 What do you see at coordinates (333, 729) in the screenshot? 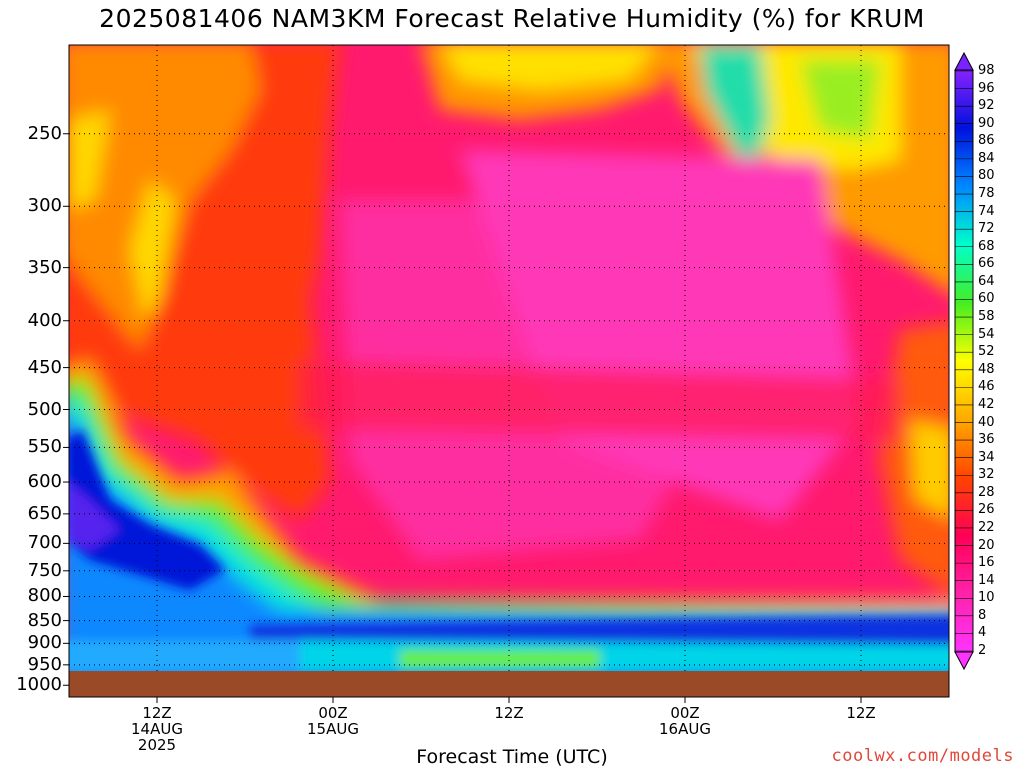
I see `x-tick-label-line2: 15AUG` at bounding box center [333, 729].